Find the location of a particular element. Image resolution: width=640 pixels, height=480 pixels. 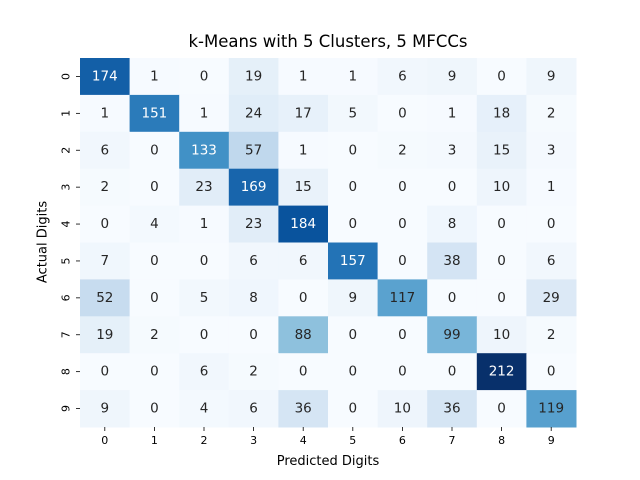

x-tick-label: 9 is located at coordinates (551, 440).